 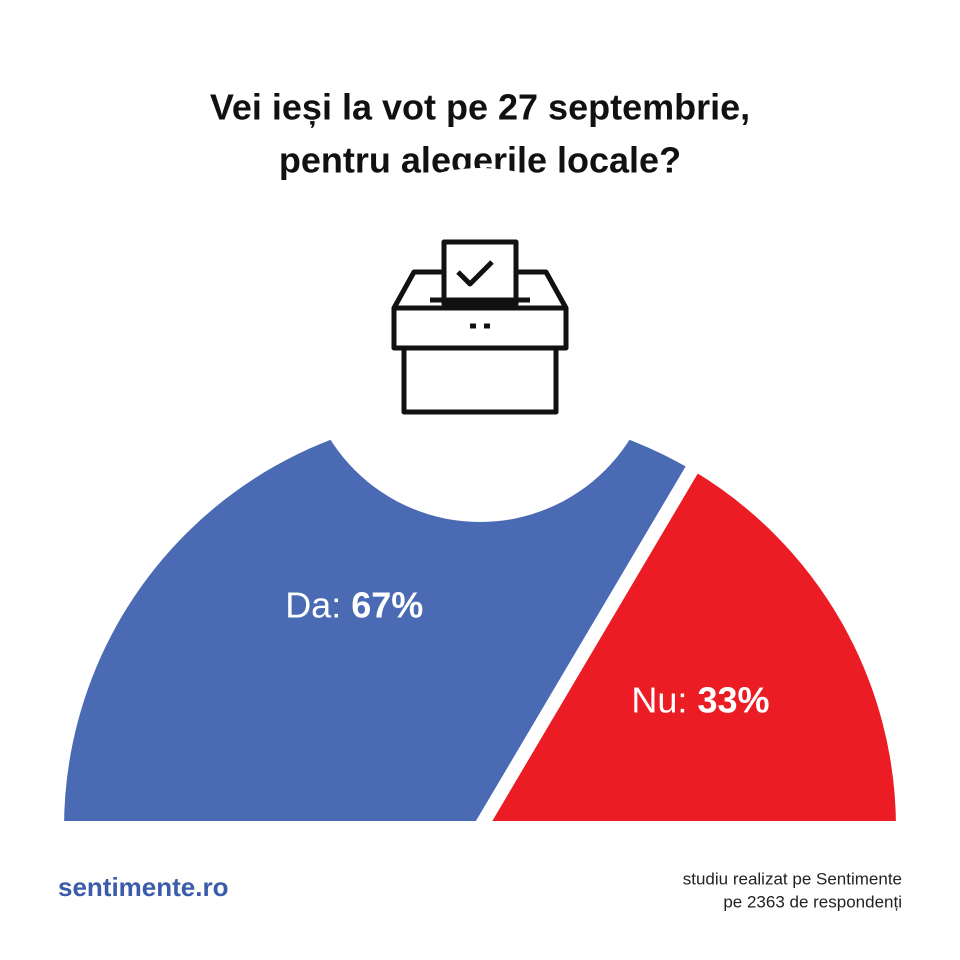 I want to click on source: studiu realizat pe Sentimente, so click(x=792, y=878).